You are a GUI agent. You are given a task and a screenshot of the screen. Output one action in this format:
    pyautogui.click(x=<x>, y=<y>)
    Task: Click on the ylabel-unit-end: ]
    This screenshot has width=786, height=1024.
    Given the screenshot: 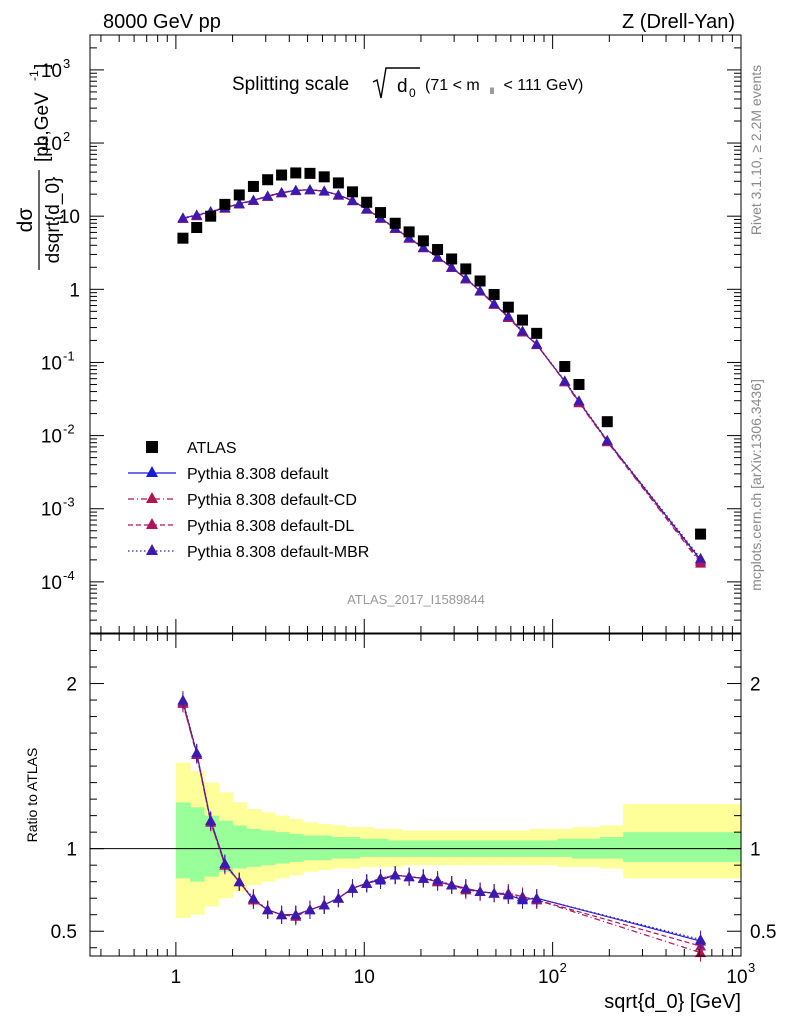 What is the action you would take?
    pyautogui.click(x=42, y=66)
    